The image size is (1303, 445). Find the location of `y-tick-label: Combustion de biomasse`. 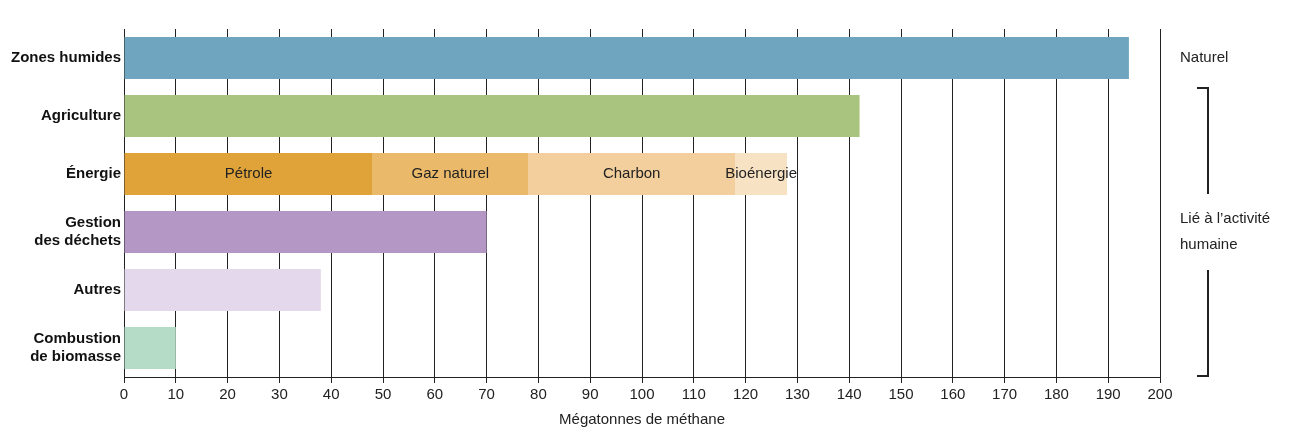

y-tick-label: Combustion de biomasse is located at coordinates (76, 347).